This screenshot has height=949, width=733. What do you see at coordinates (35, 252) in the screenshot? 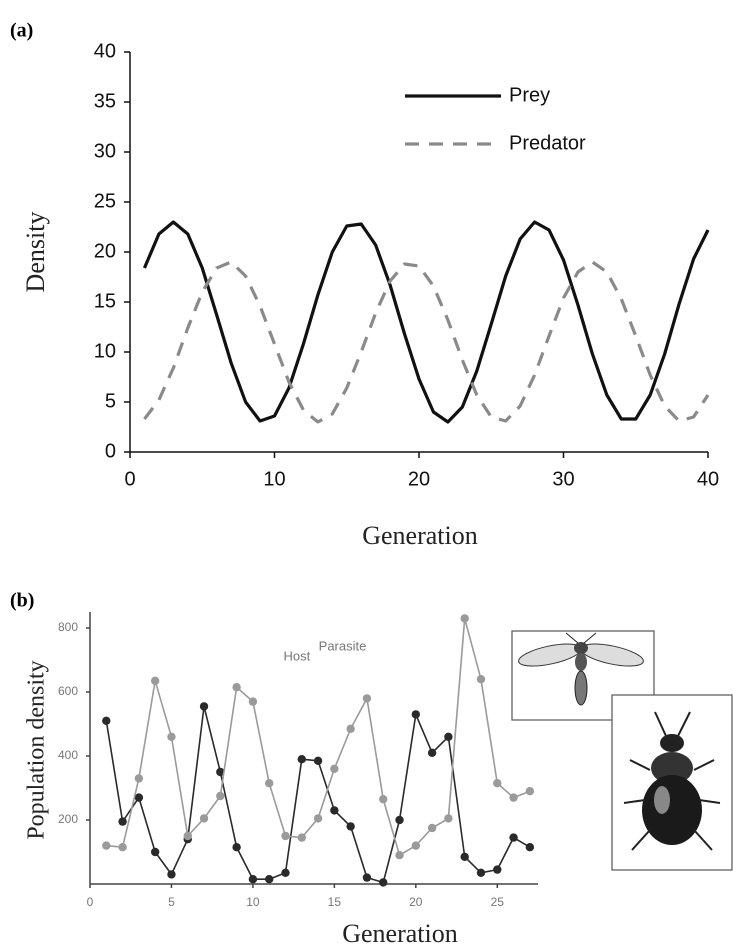
I see `y-axis-label: Density` at bounding box center [35, 252].